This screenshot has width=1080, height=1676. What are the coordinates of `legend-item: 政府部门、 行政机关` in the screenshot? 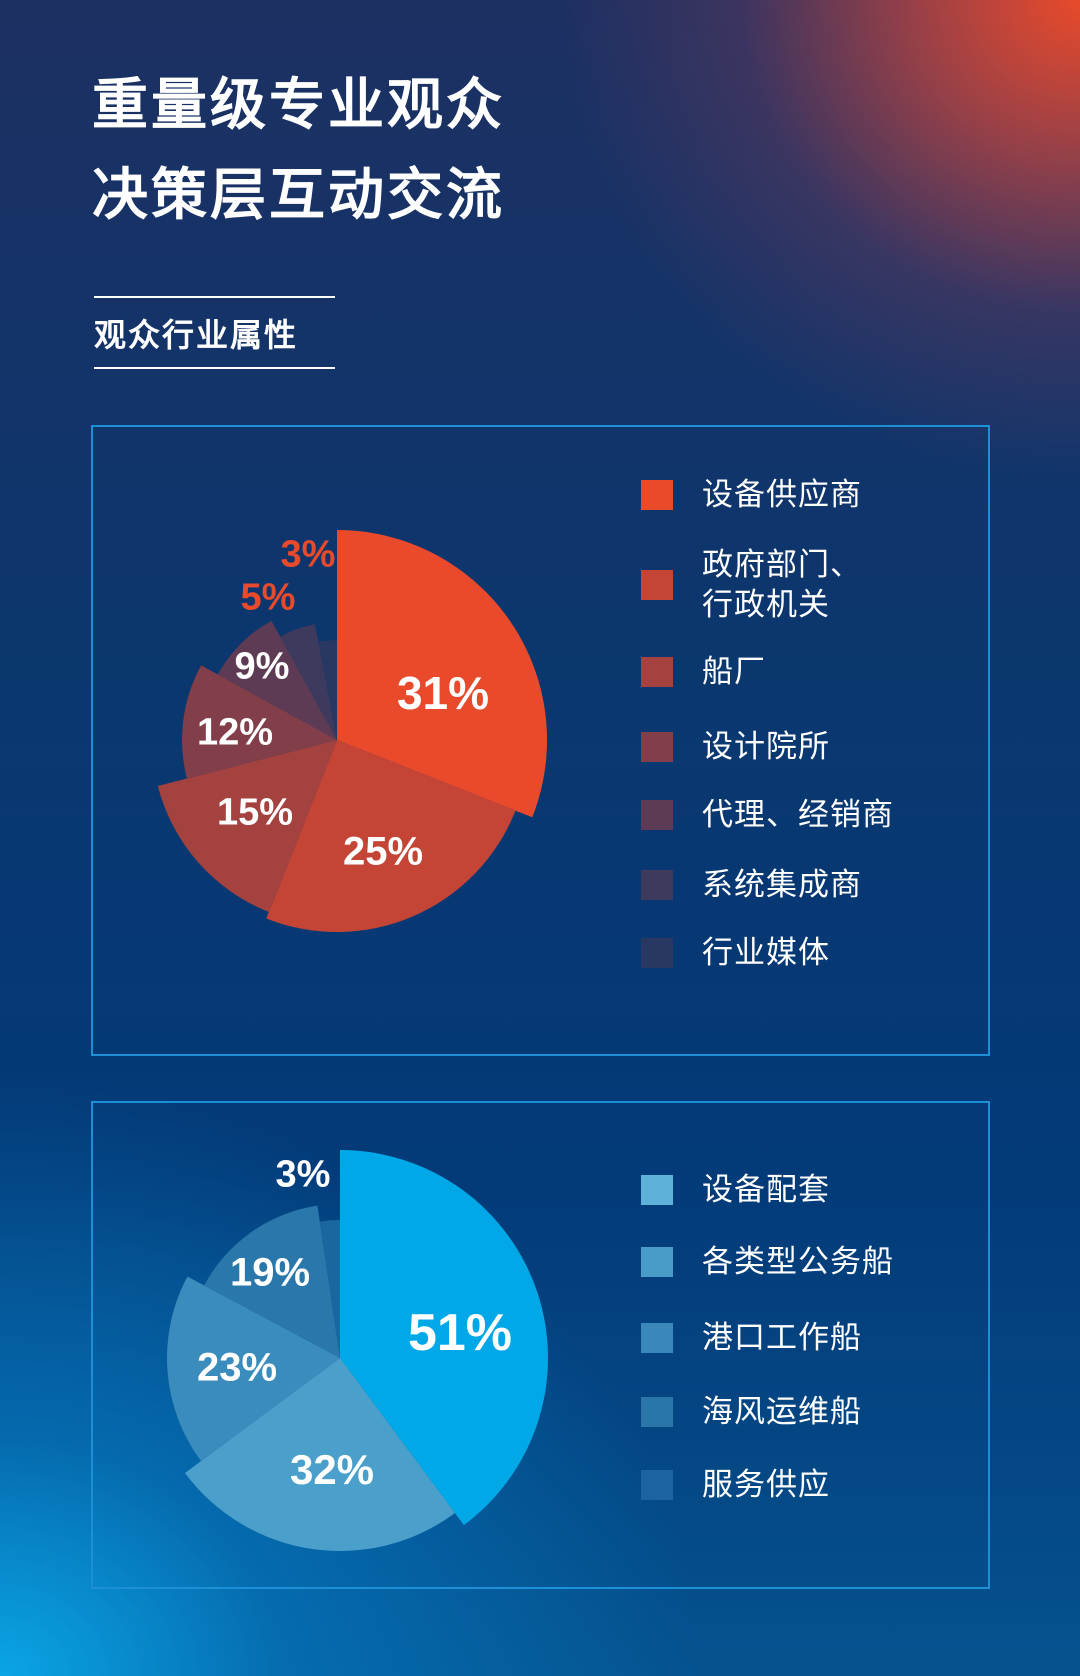 It's located at (751, 585).